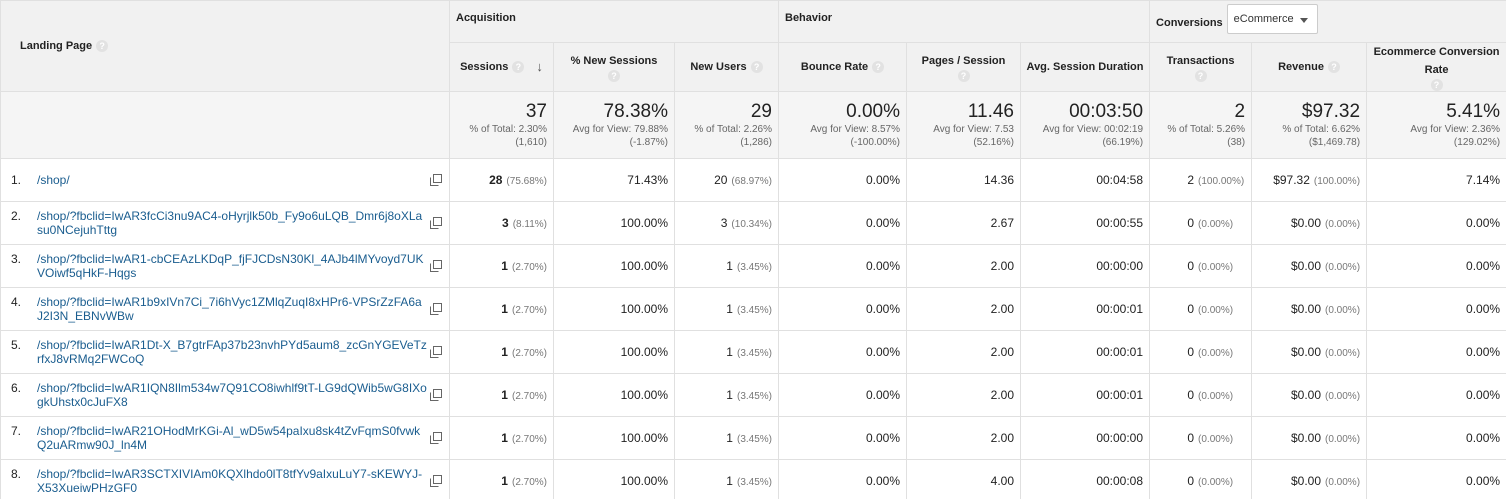 The height and width of the screenshot is (499, 1506). I want to click on total-new-sessions: 78.38% Avg for View: 79.88% (-1.87%), so click(614, 125).